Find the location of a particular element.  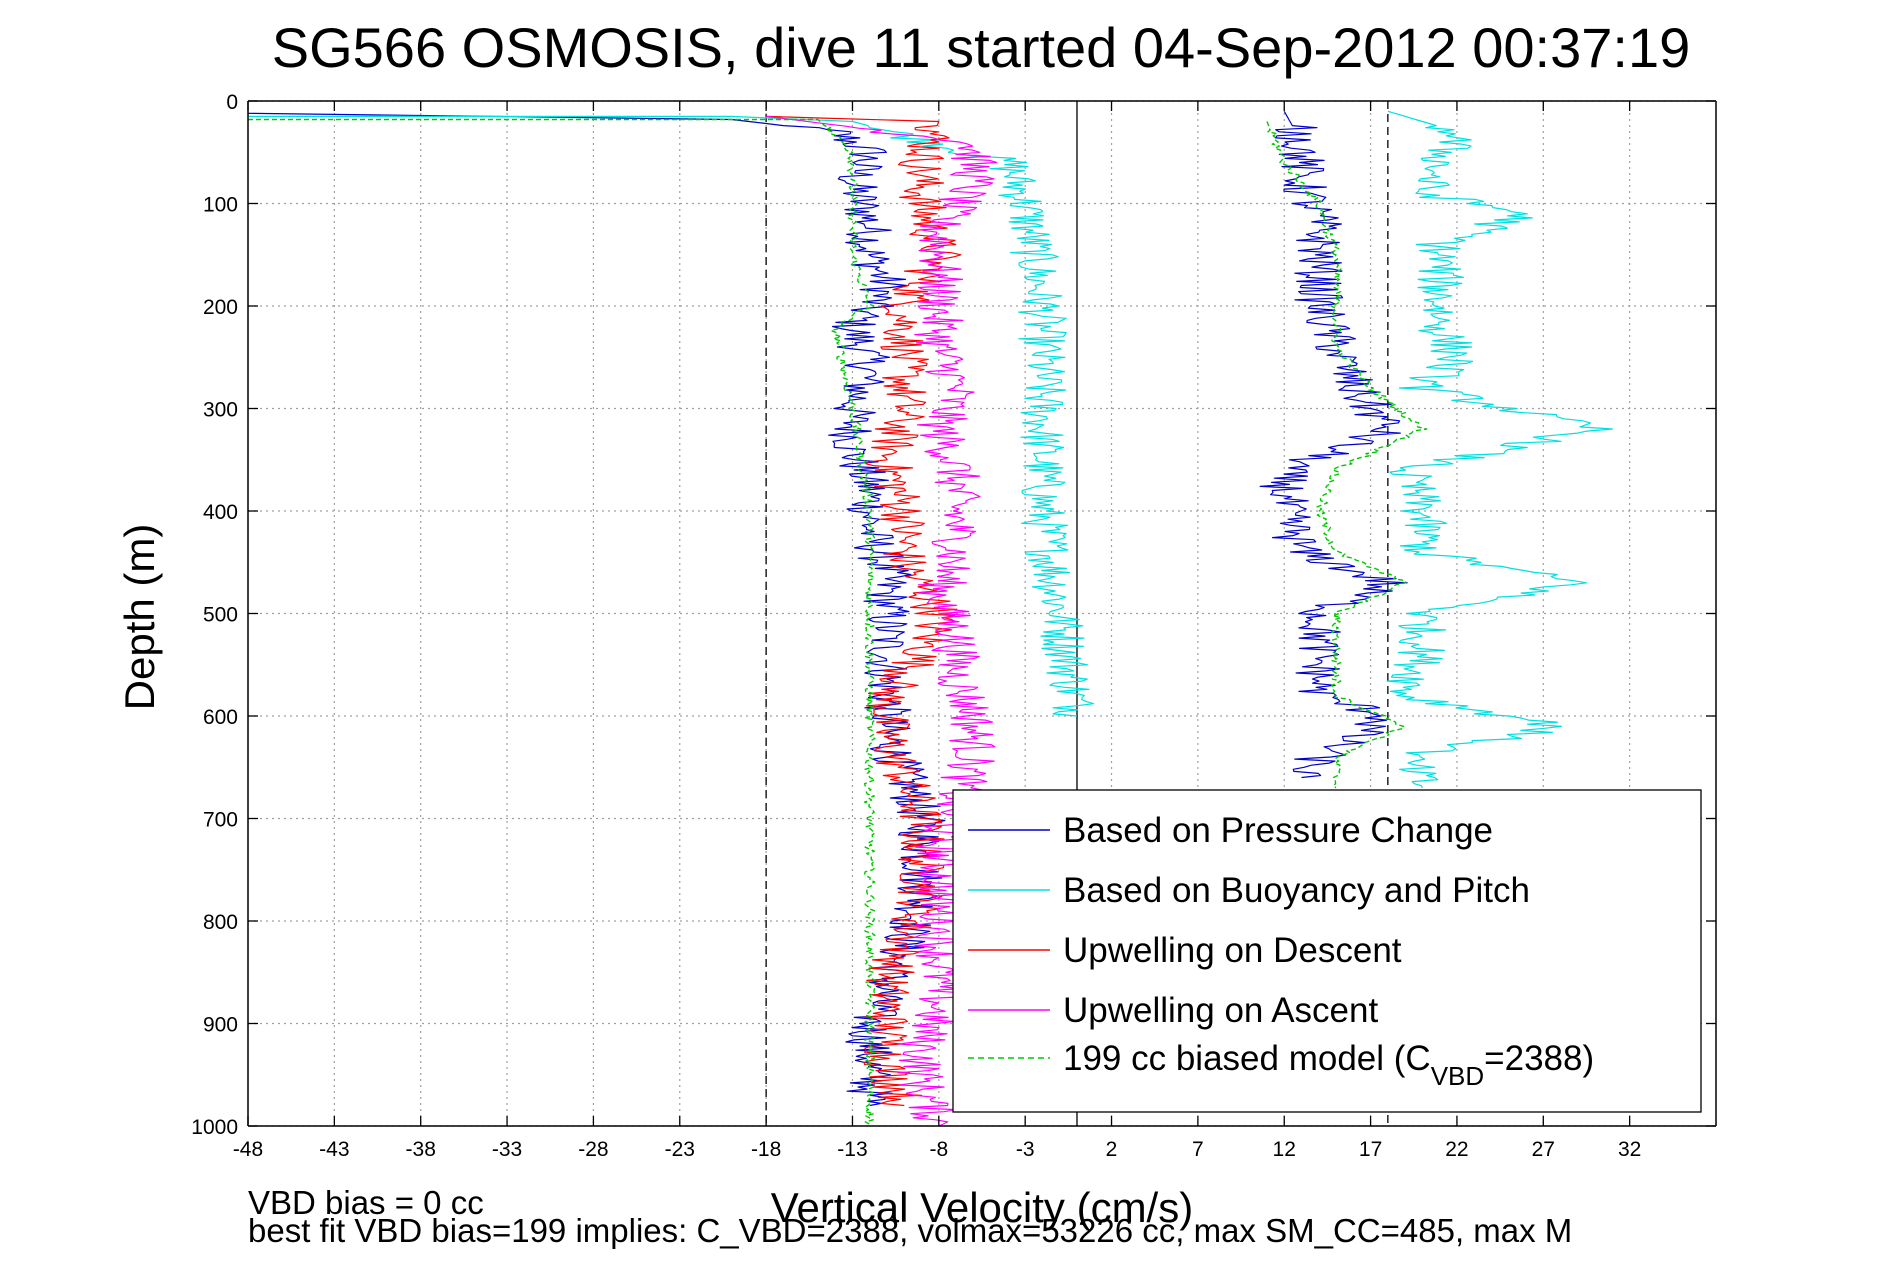

x-tick-label: 32 is located at coordinates (1629, 1149).